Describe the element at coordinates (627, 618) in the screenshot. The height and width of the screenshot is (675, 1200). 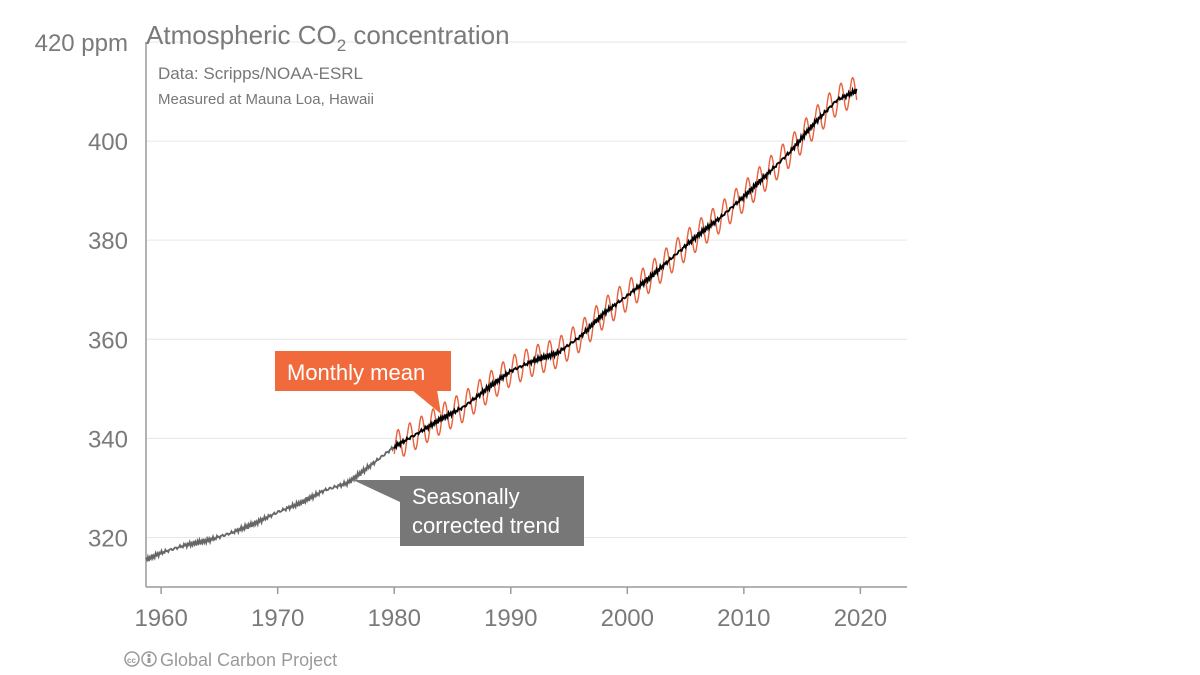
I see `x-tick-label: 2000` at that location.